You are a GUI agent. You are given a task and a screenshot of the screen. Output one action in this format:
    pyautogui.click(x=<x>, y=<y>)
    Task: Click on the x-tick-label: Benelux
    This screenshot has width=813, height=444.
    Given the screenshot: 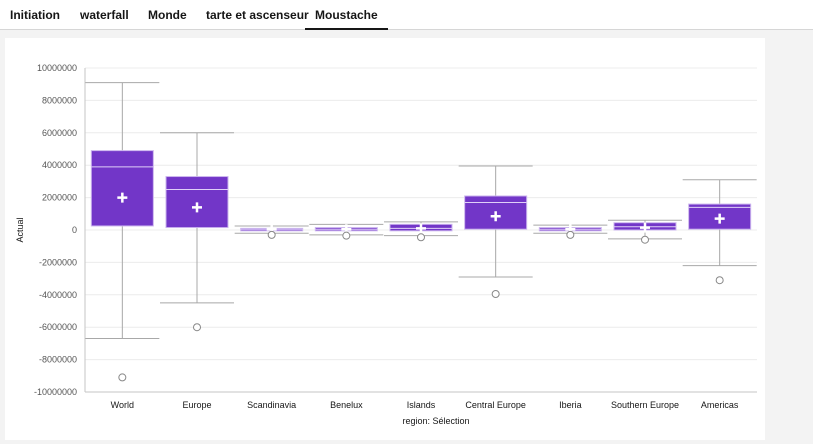 What is the action you would take?
    pyautogui.click(x=346, y=405)
    